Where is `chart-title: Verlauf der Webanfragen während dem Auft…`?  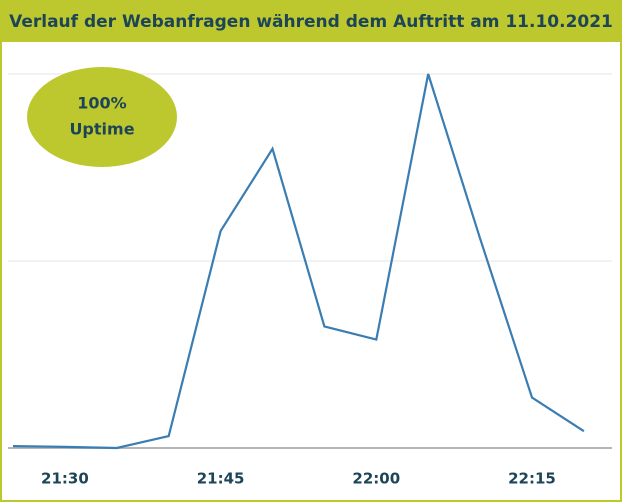 chart-title: Verlauf der Webanfragen während dem Auft… is located at coordinates (311, 22).